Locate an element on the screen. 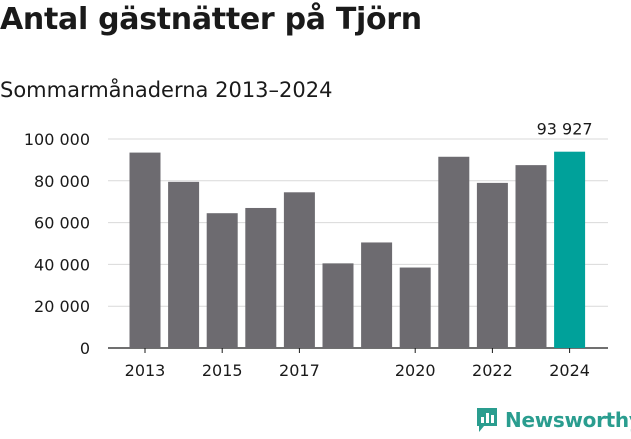 This screenshot has height=439, width=631. y-tick-label: 100 000 is located at coordinates (57, 139).